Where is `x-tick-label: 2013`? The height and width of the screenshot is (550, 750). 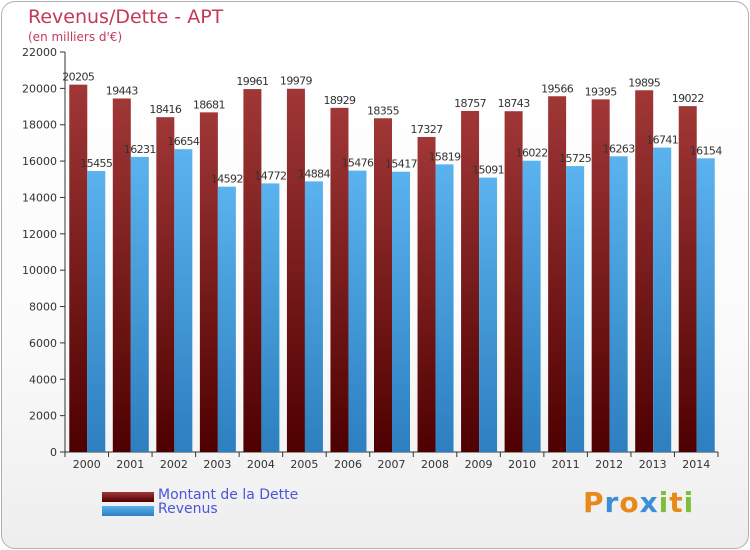 x-tick-label: 2013 is located at coordinates (653, 464).